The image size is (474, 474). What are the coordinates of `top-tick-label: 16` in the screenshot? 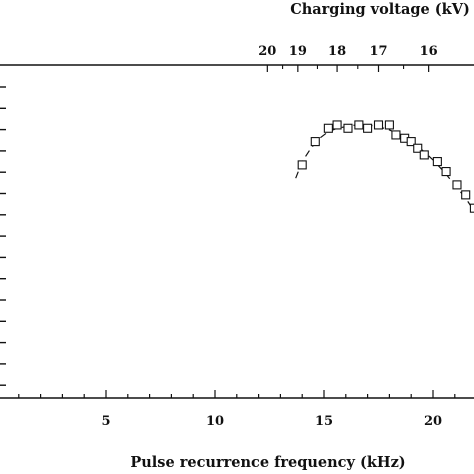 It's located at (429, 51).